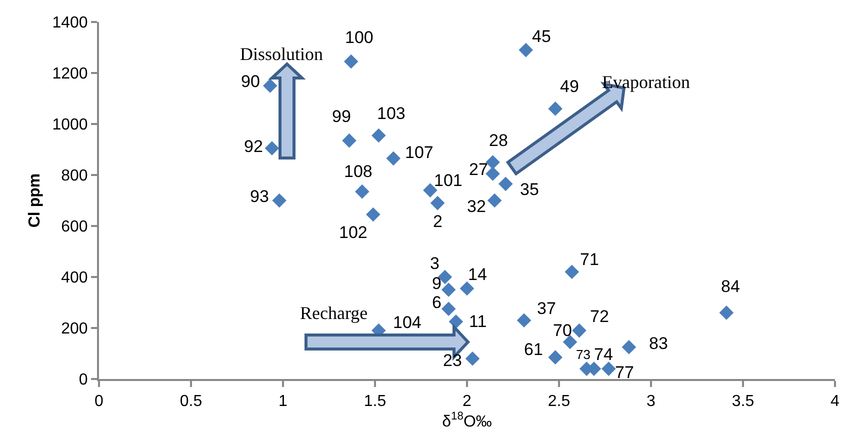  I want to click on annotation: 35, so click(529, 189).